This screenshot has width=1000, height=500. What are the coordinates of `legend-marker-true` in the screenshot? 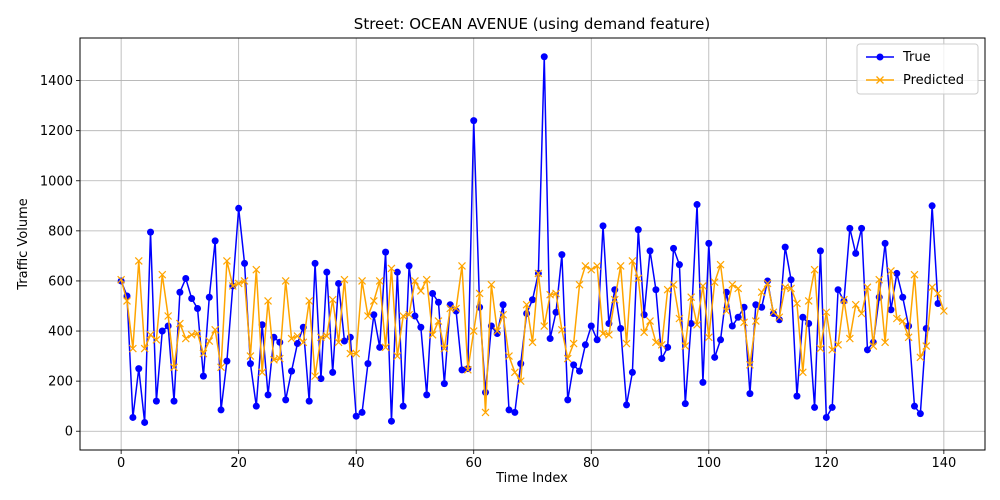 It's located at (880, 57).